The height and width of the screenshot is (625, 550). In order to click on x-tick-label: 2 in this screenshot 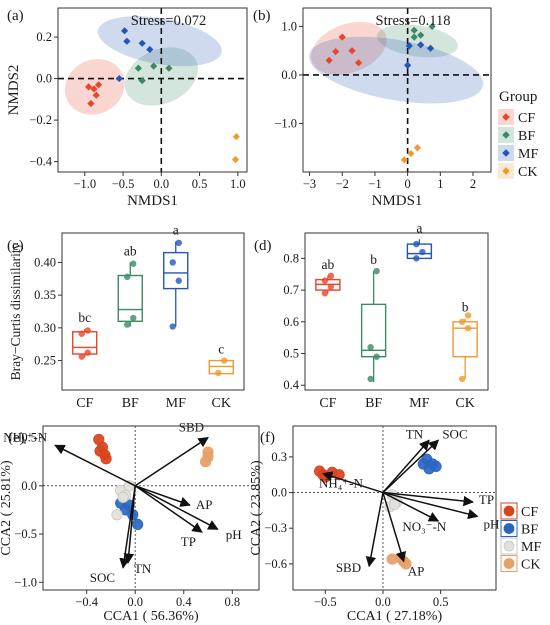, I will do `click(473, 184)`.